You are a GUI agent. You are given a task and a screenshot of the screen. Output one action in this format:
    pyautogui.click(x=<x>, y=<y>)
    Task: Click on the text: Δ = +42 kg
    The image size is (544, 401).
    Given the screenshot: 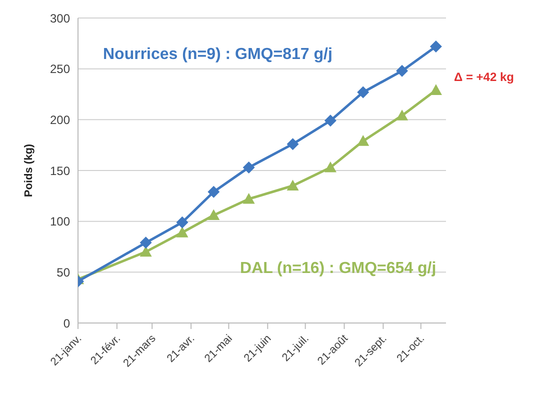 What is the action you would take?
    pyautogui.click(x=484, y=77)
    